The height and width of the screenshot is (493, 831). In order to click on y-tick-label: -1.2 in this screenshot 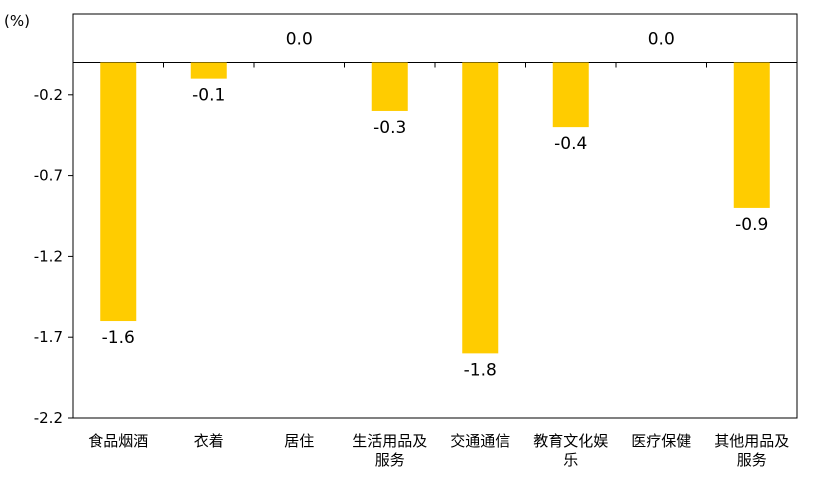, I will do `click(48, 256)`.